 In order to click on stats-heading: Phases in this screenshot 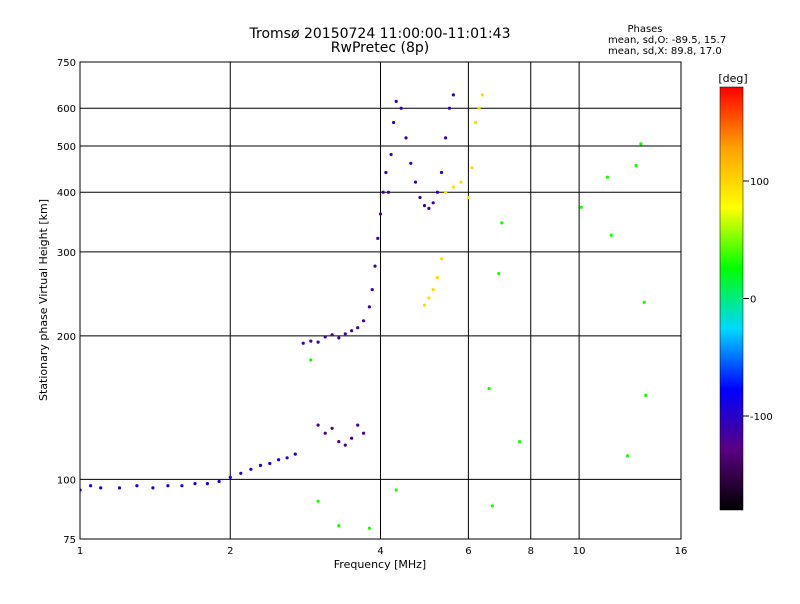, I will do `click(644, 29)`.